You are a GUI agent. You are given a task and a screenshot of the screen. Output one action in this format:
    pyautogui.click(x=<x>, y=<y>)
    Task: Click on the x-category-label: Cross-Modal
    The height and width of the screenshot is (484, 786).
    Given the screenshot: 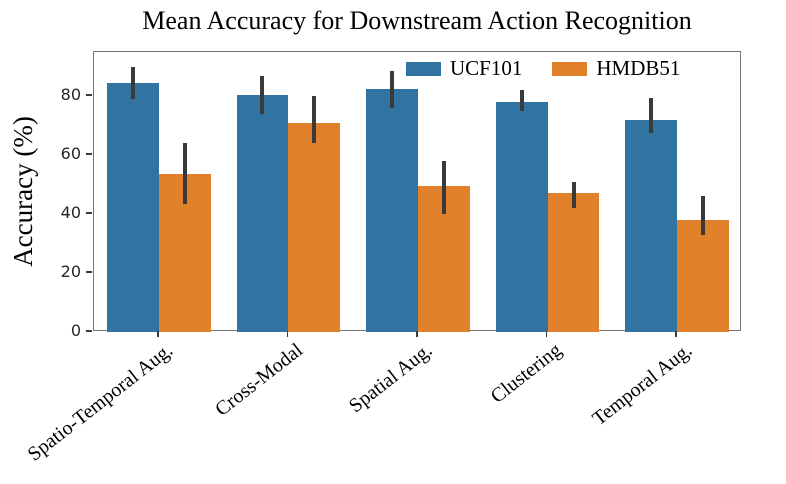 What is the action you would take?
    pyautogui.click(x=259, y=380)
    